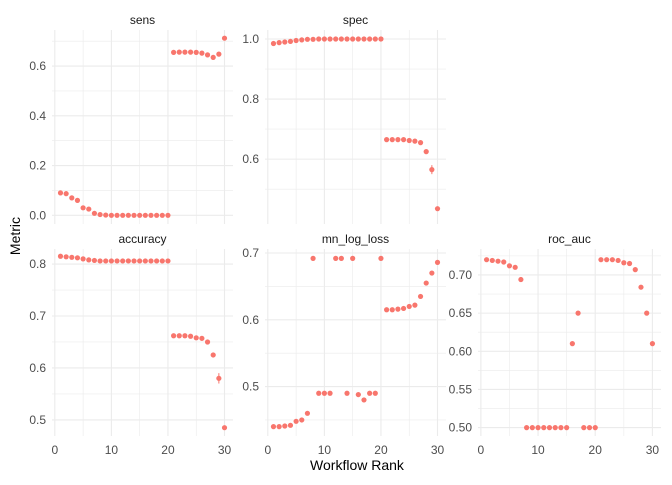  I want to click on y-axis-title: Metric, so click(15, 236).